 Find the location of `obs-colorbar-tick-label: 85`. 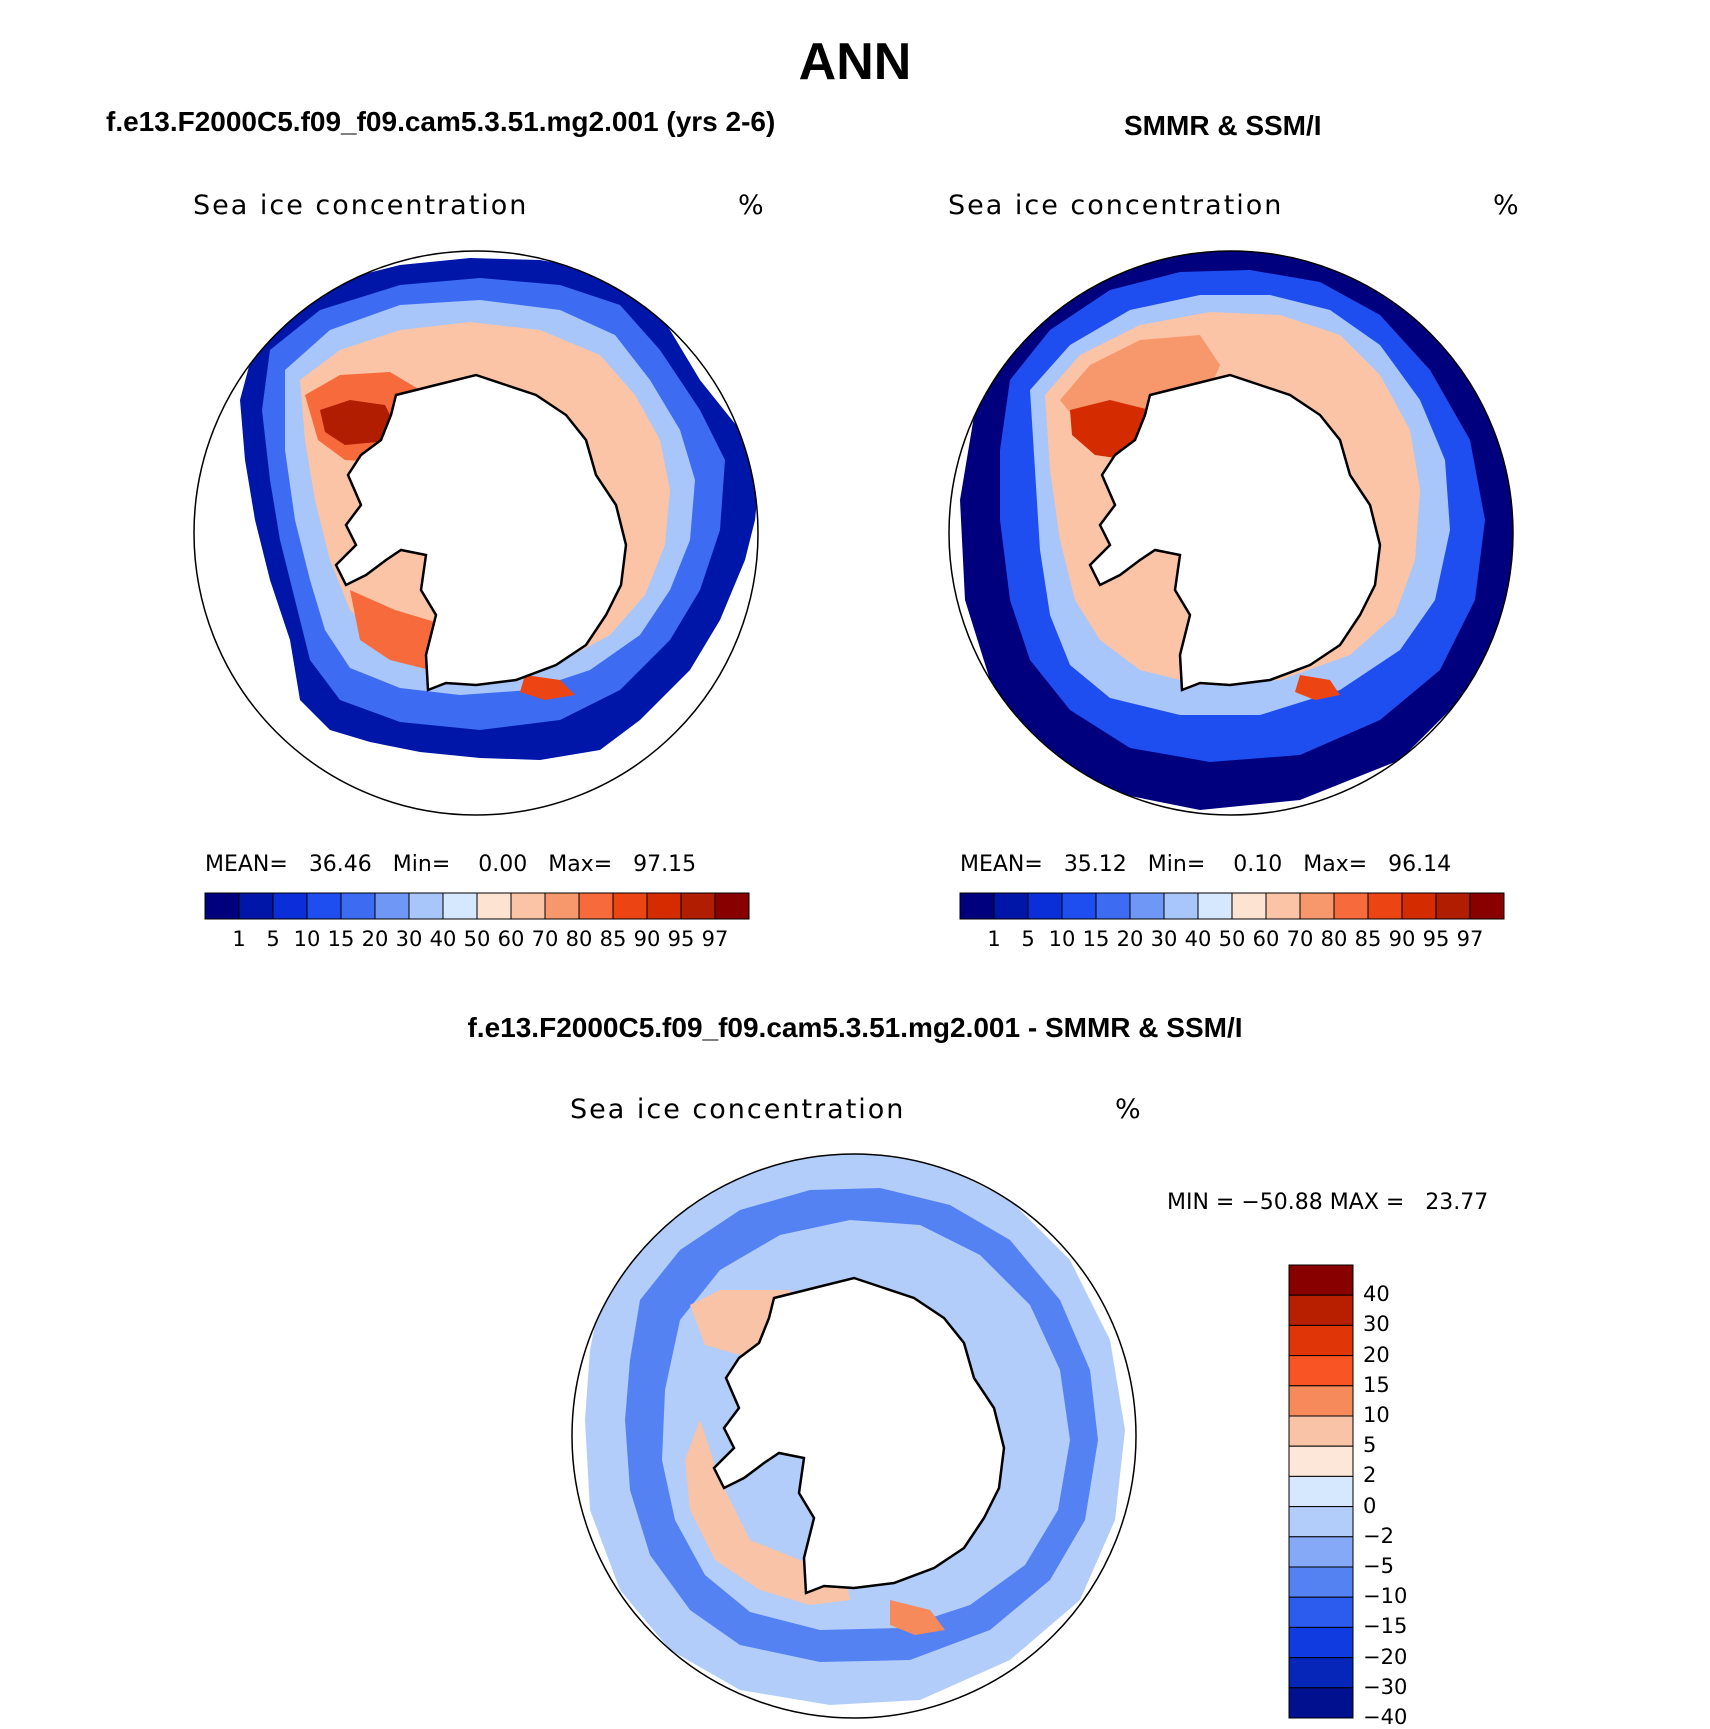

obs-colorbar-tick-label: 85 is located at coordinates (1368, 939).